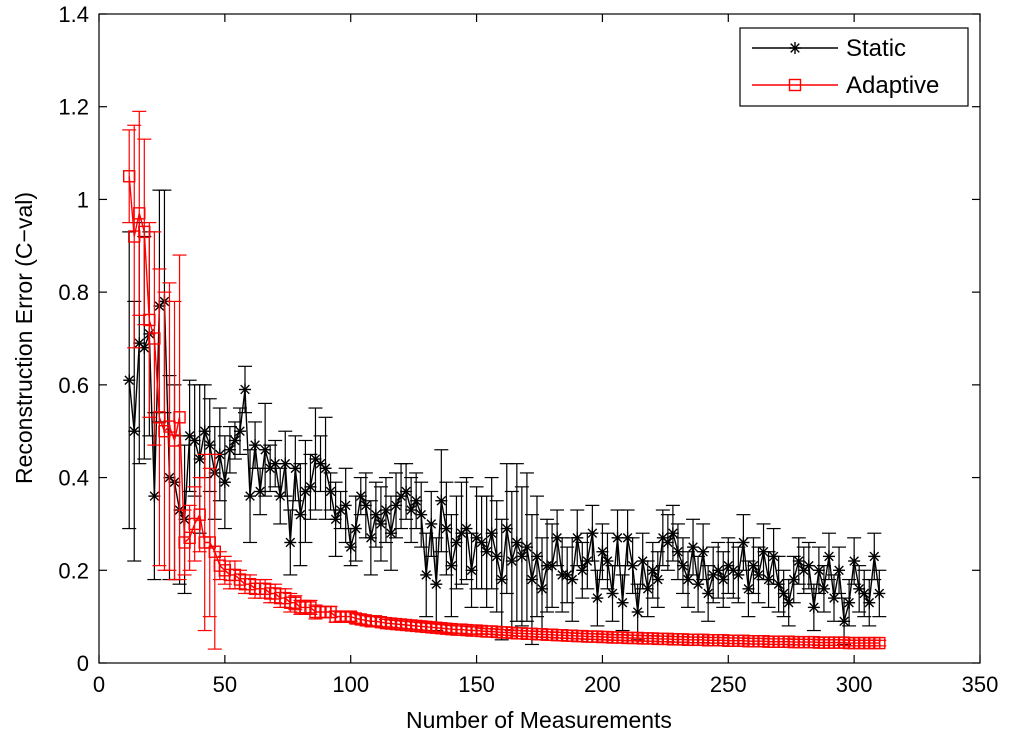 The image size is (1024, 738). What do you see at coordinates (73, 570) in the screenshot?
I see `y-tick-label: 0.2` at bounding box center [73, 570].